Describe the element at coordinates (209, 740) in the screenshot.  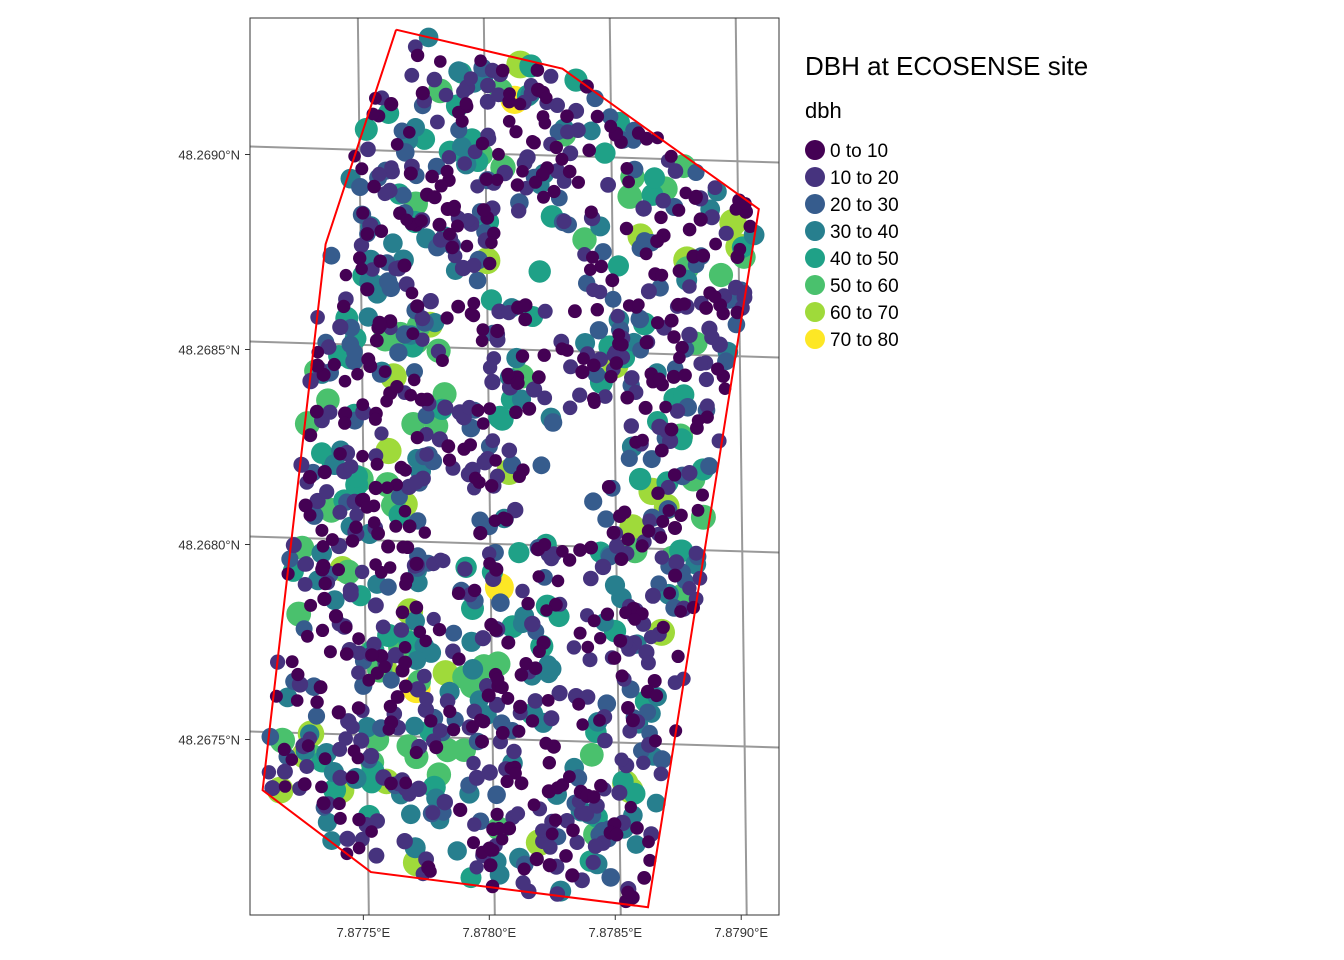
I see `y-tick-label: 48.2675°N` at that location.